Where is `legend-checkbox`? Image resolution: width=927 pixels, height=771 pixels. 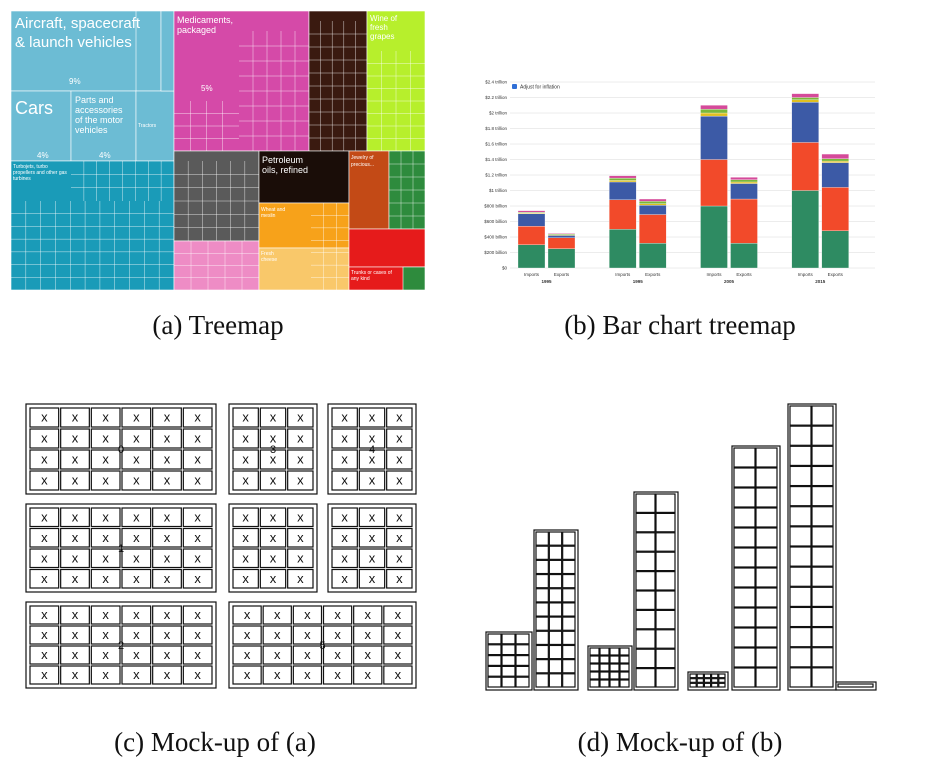 legend-checkbox is located at coordinates (514, 86).